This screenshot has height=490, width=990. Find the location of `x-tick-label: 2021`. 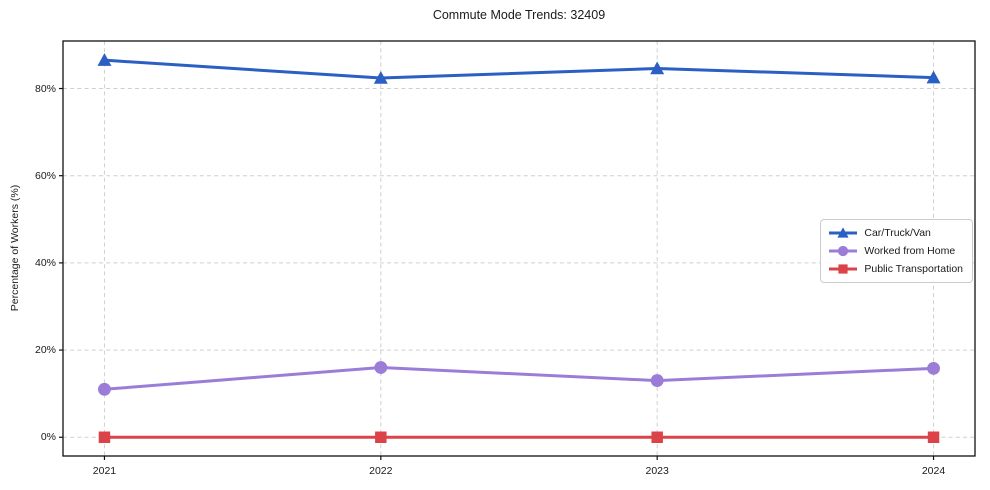

x-tick-label: 2021 is located at coordinates (104, 471).